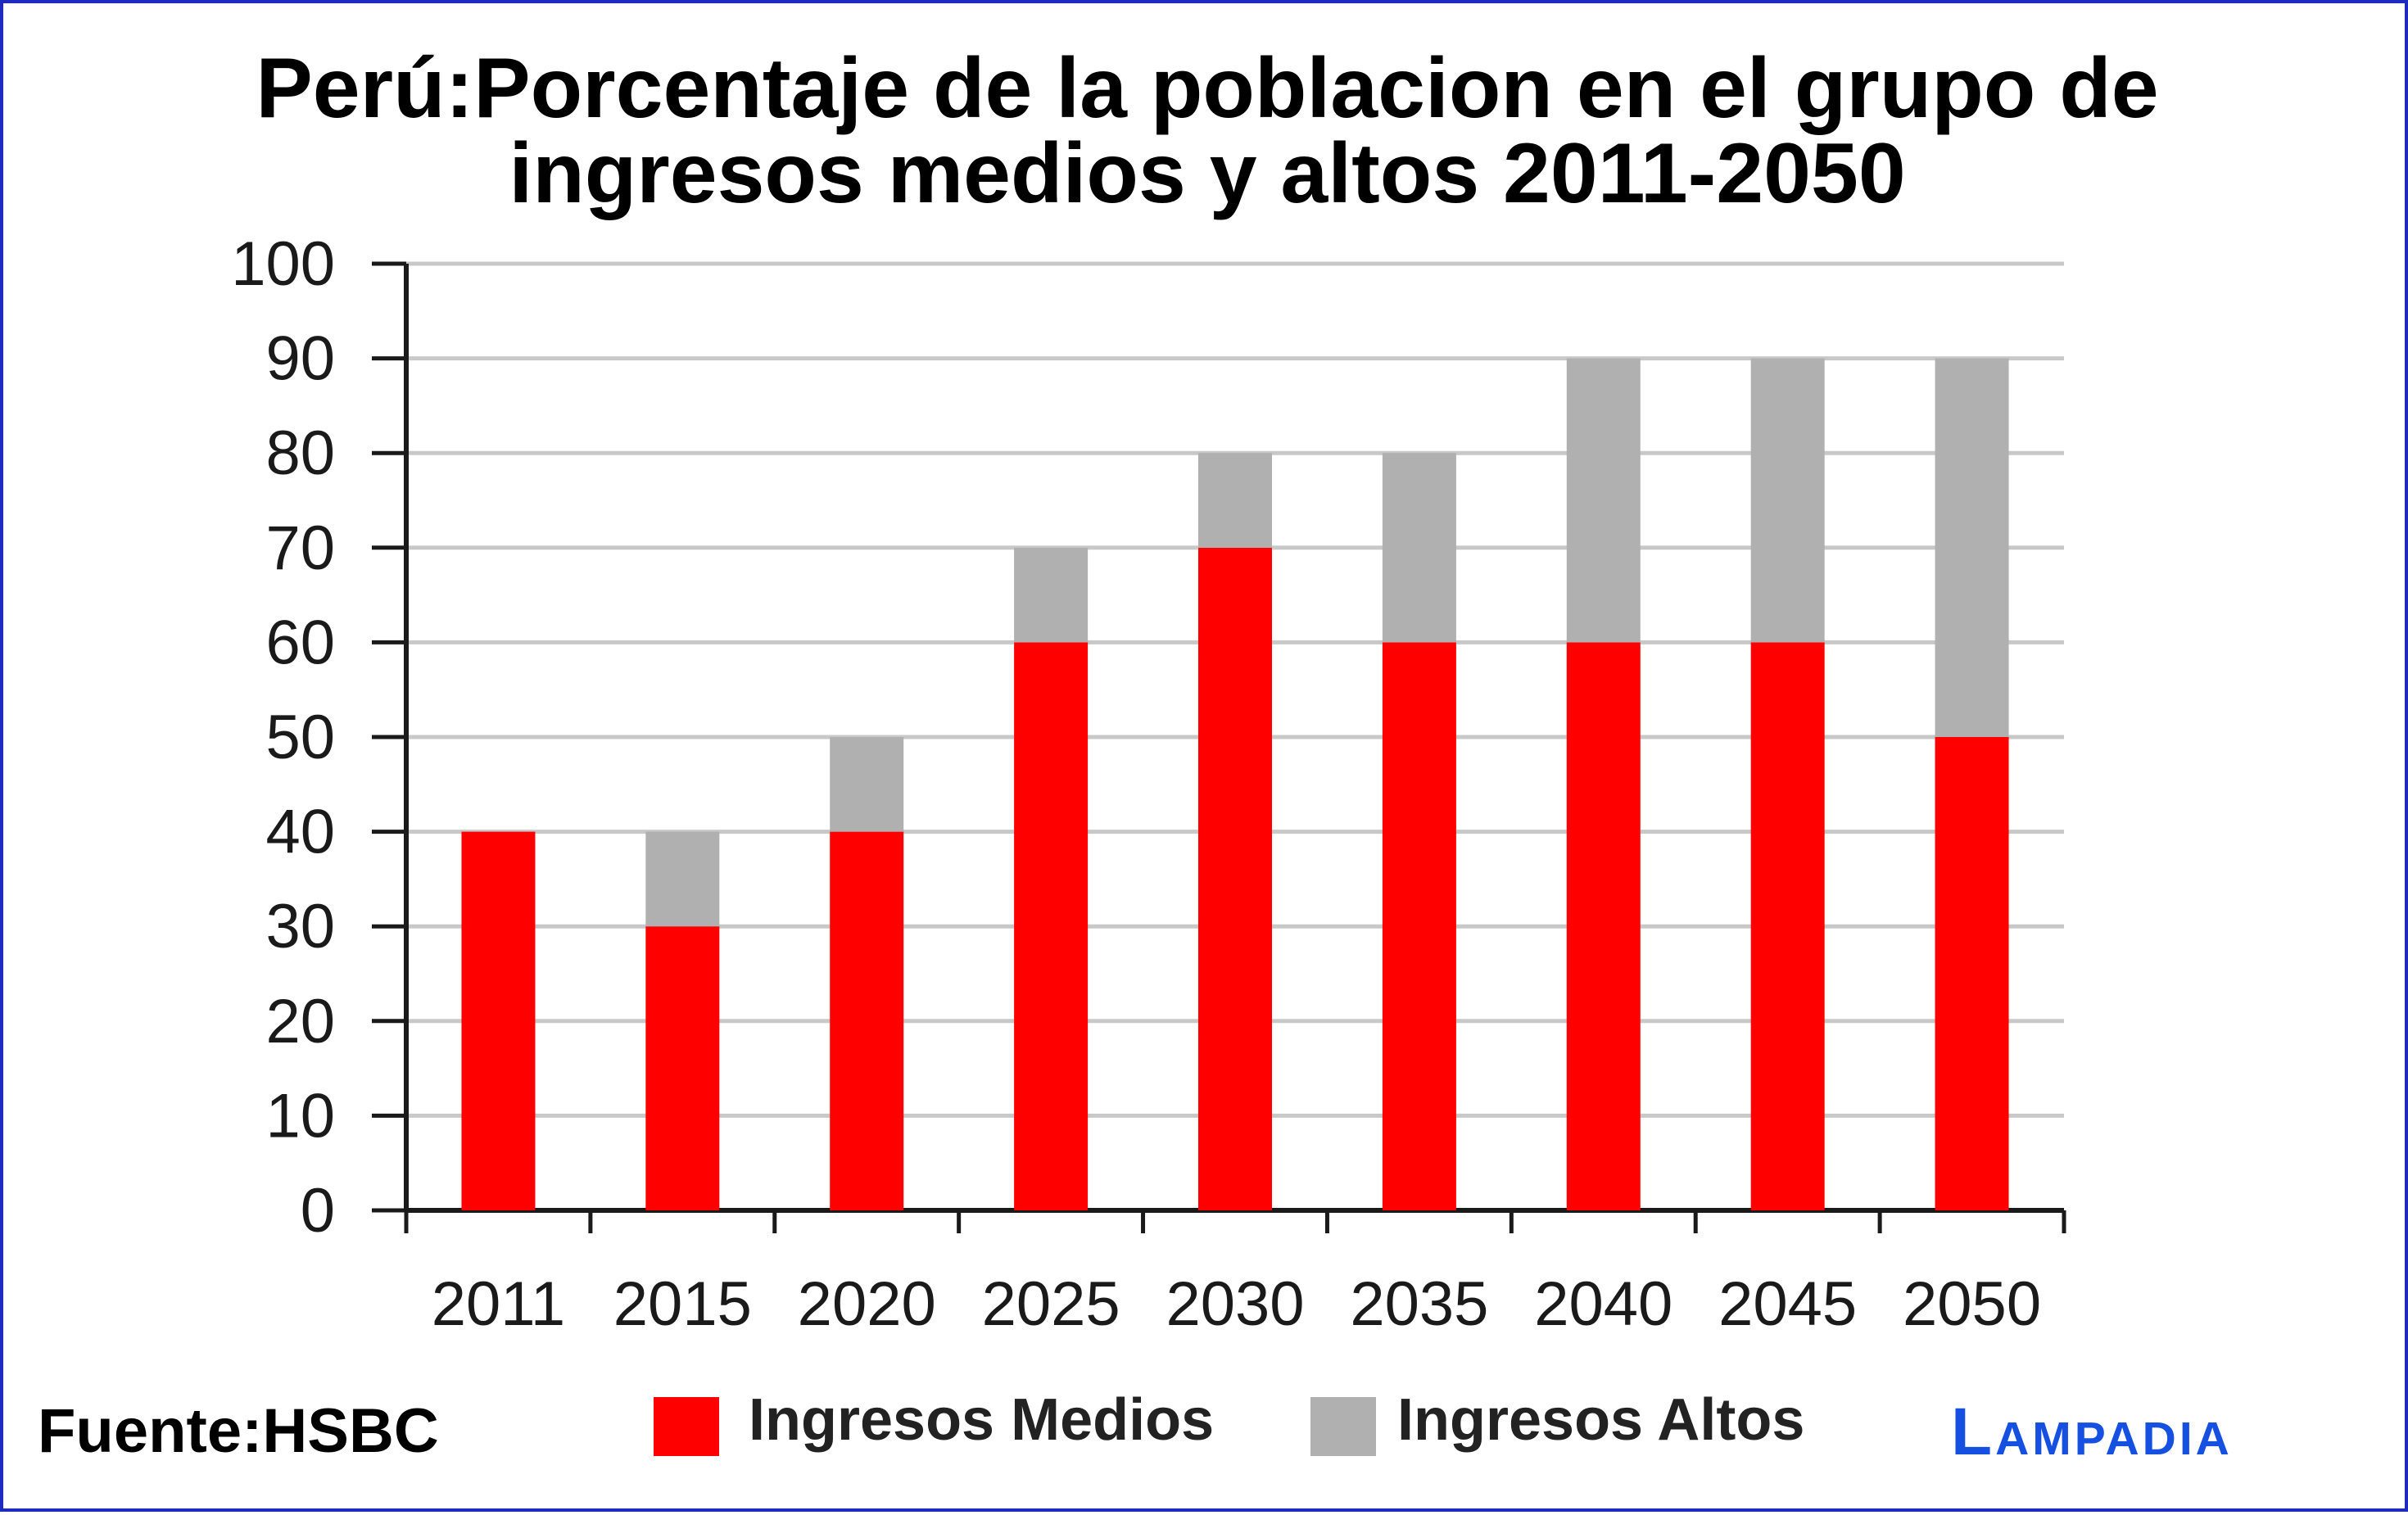 Image resolution: width=2408 pixels, height=1515 pixels. I want to click on x-tick-label: 2011, so click(498, 1304).